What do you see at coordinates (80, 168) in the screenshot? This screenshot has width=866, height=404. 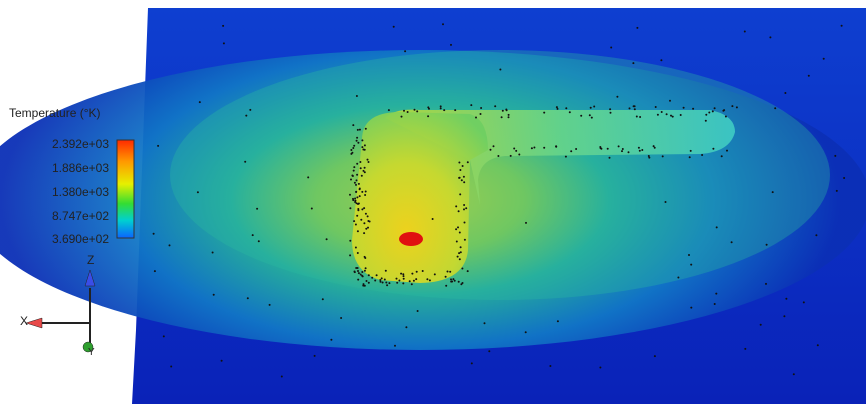 I see `legend-tick-2: 1.886e+03` at bounding box center [80, 168].